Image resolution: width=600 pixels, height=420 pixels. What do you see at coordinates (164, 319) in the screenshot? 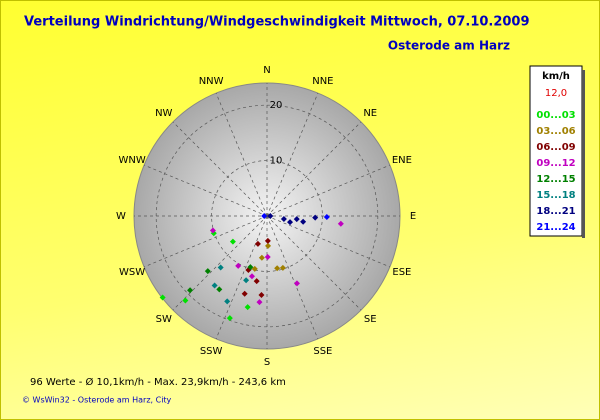
I see `direction-label: SW` at bounding box center [164, 319].